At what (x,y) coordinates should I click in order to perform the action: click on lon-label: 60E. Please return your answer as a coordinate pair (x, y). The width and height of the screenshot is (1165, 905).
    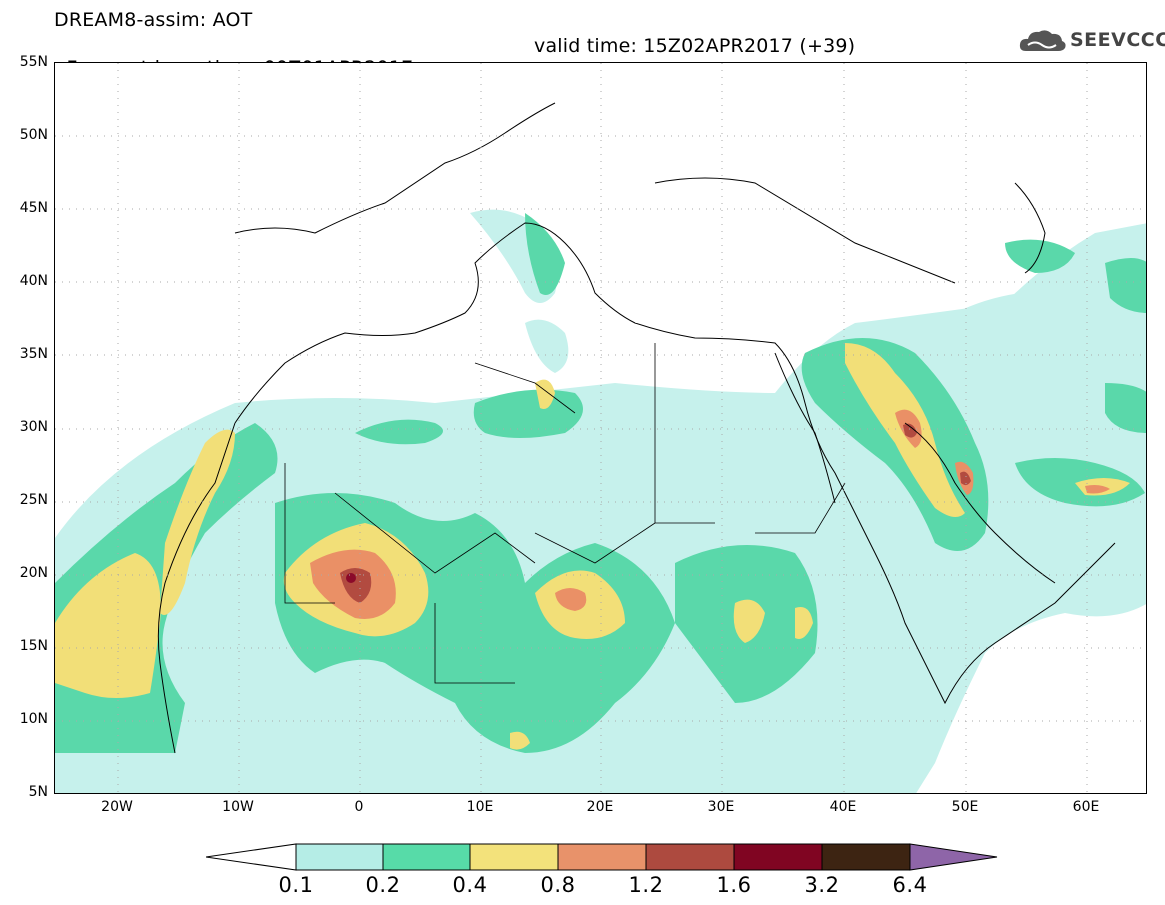
    Looking at the image, I should click on (1086, 807).